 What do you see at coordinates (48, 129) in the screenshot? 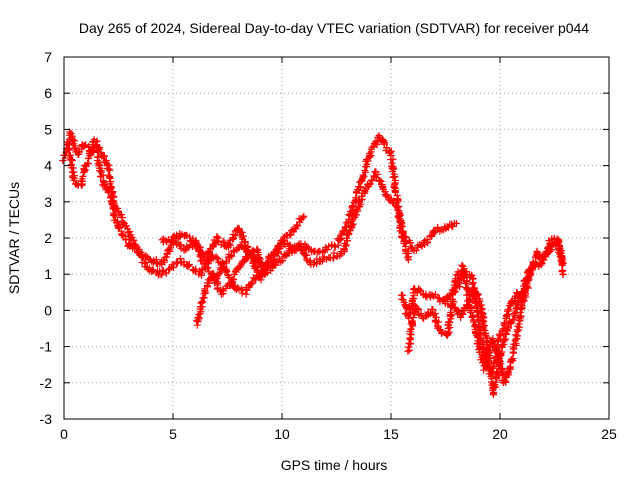
I see `y-tick-label: 5` at bounding box center [48, 129].